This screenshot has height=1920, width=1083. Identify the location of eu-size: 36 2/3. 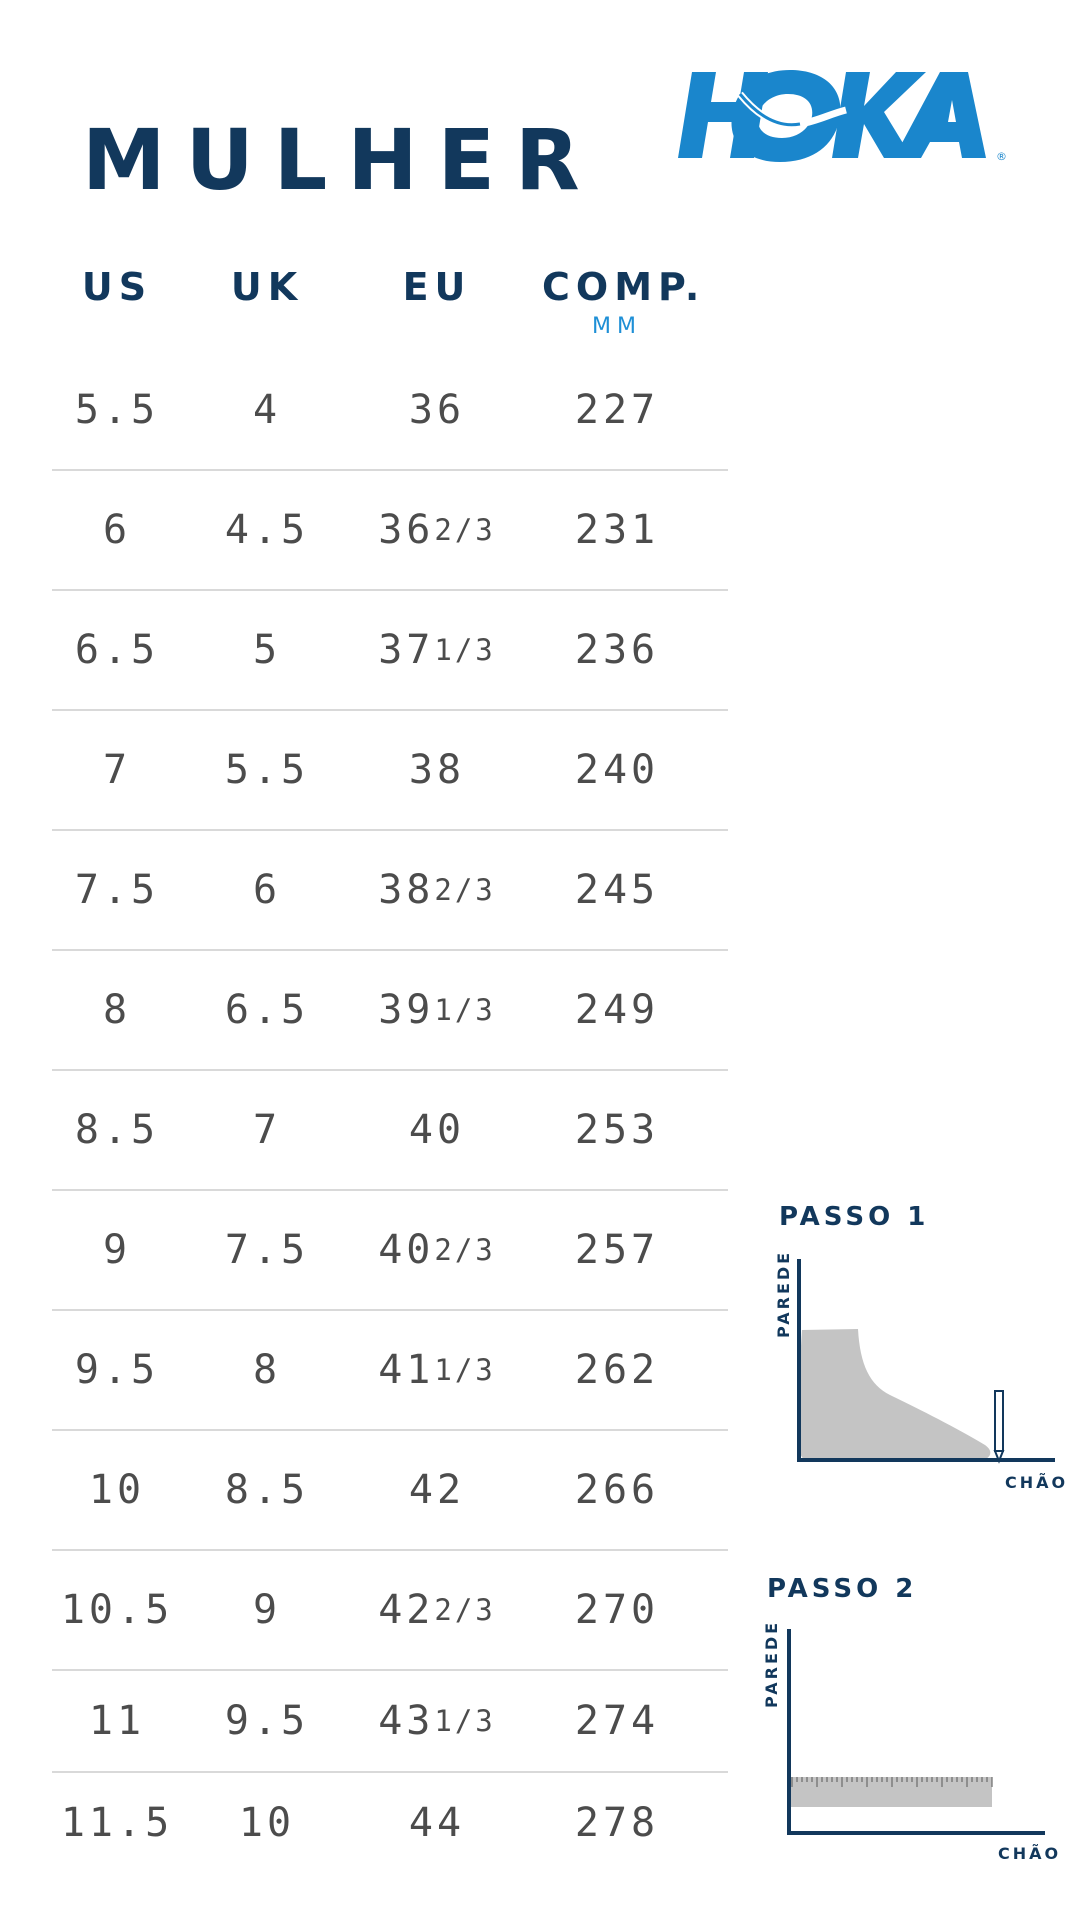
(437, 530).